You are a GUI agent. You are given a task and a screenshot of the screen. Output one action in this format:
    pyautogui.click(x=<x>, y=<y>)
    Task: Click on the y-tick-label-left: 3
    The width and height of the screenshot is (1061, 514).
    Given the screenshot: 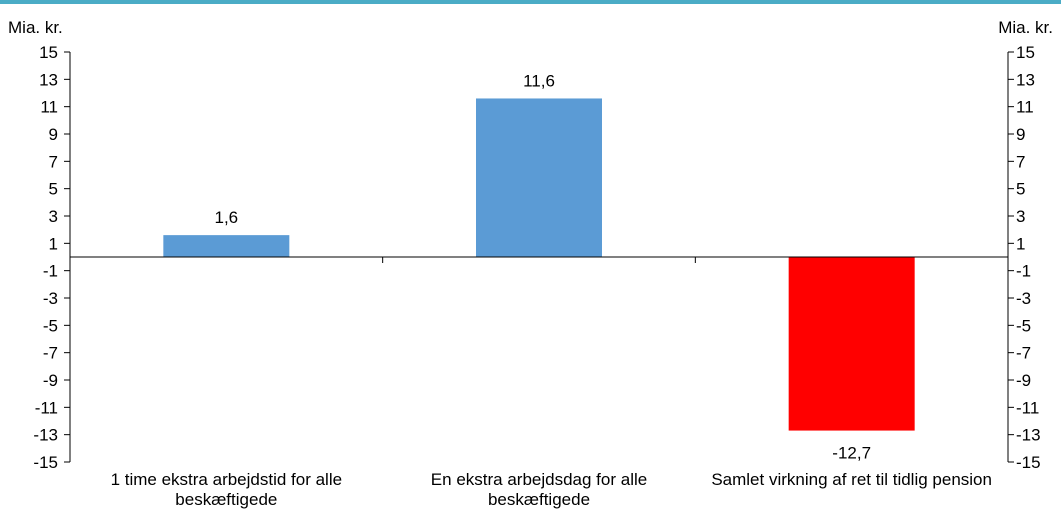 What is the action you would take?
    pyautogui.click(x=53, y=216)
    